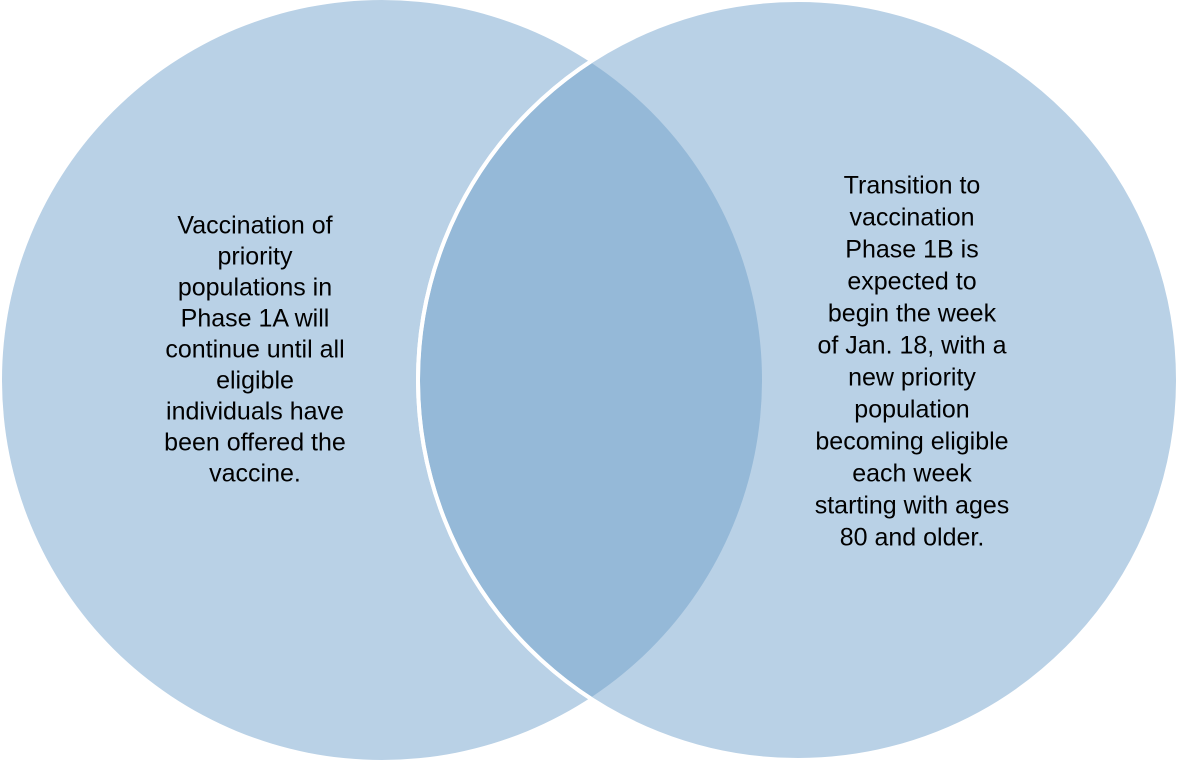 Image resolution: width=1178 pixels, height=760 pixels. What do you see at coordinates (255, 288) in the screenshot?
I see `circle-text-line: populations in` at bounding box center [255, 288].